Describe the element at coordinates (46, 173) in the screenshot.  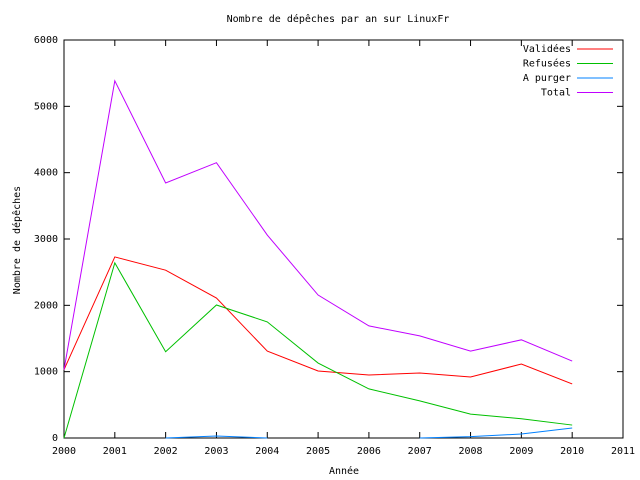
I see `y-tick-label: 4000` at that location.